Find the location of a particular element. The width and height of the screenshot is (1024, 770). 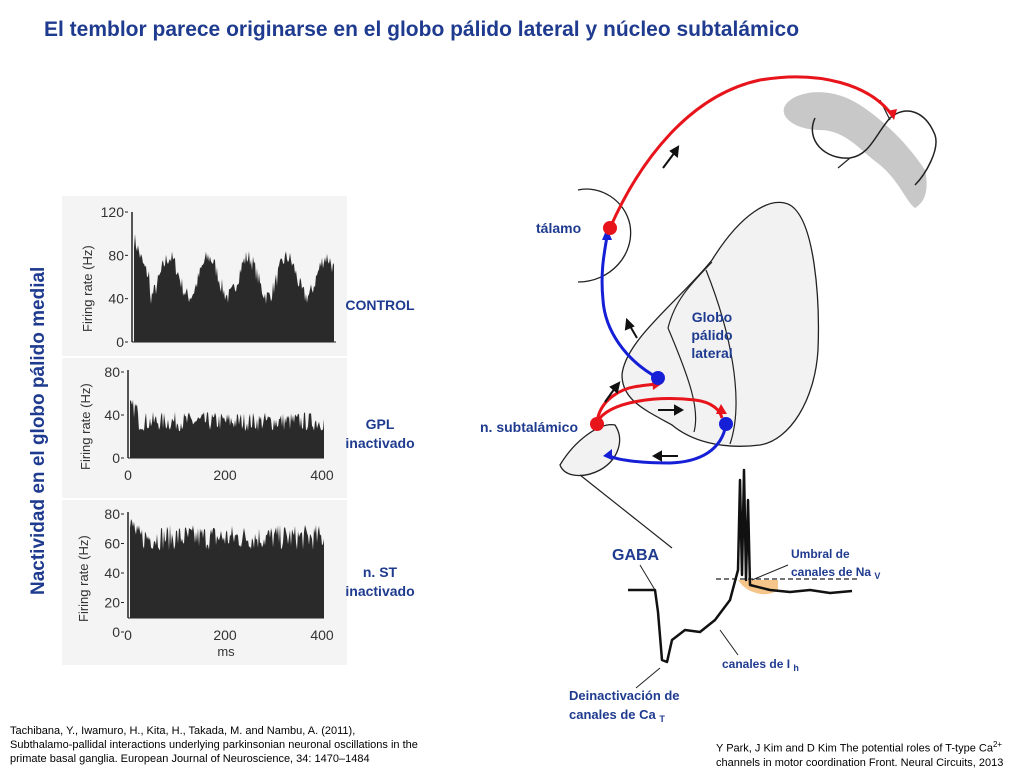

thalamus-shape is located at coordinates (604, 235).